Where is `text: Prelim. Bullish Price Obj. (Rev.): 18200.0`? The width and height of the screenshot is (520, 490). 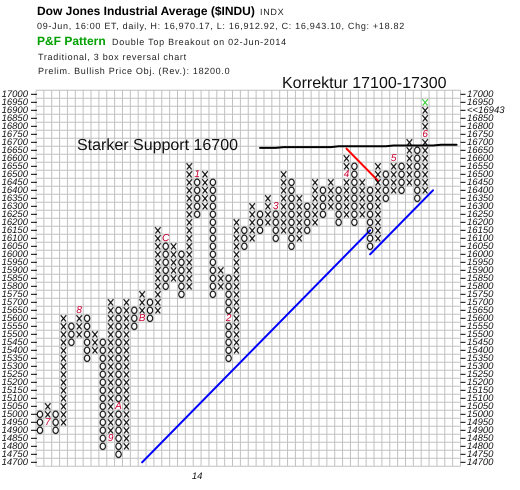
text: Prelim. Bullish Price Obj. (Rev.): 18200.0 is located at coordinates (134, 71).